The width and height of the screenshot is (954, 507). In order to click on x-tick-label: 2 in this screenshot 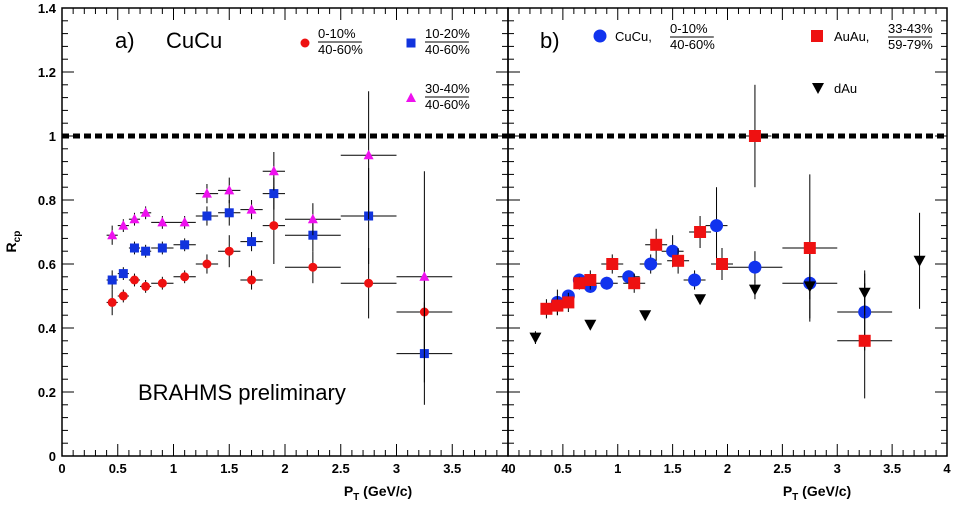, I will do `click(284, 468)`.